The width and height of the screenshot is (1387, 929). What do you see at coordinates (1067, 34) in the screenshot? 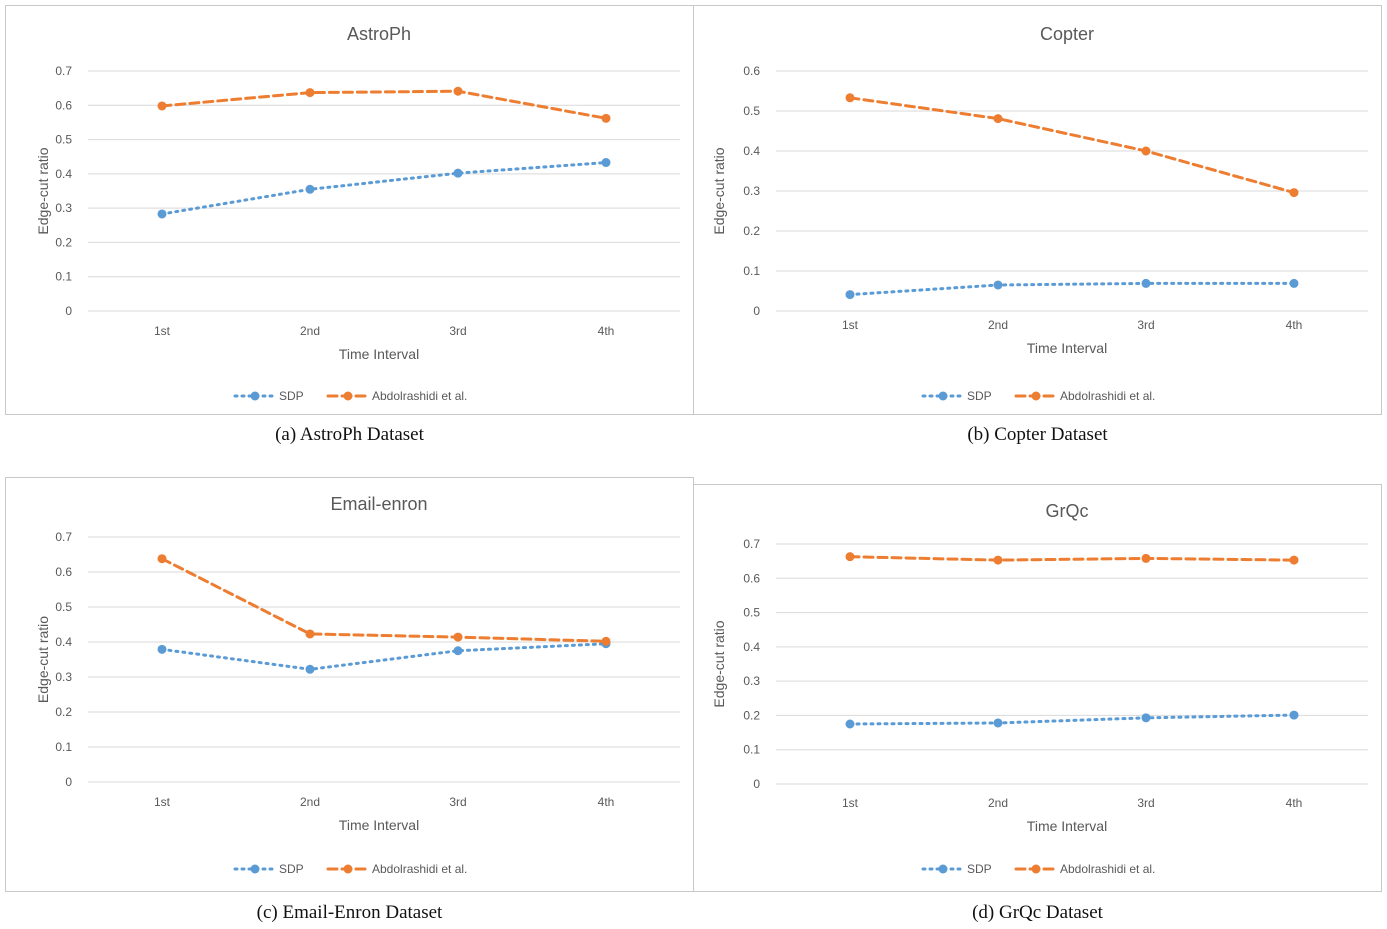
I see `chart-title: Copter` at bounding box center [1067, 34].